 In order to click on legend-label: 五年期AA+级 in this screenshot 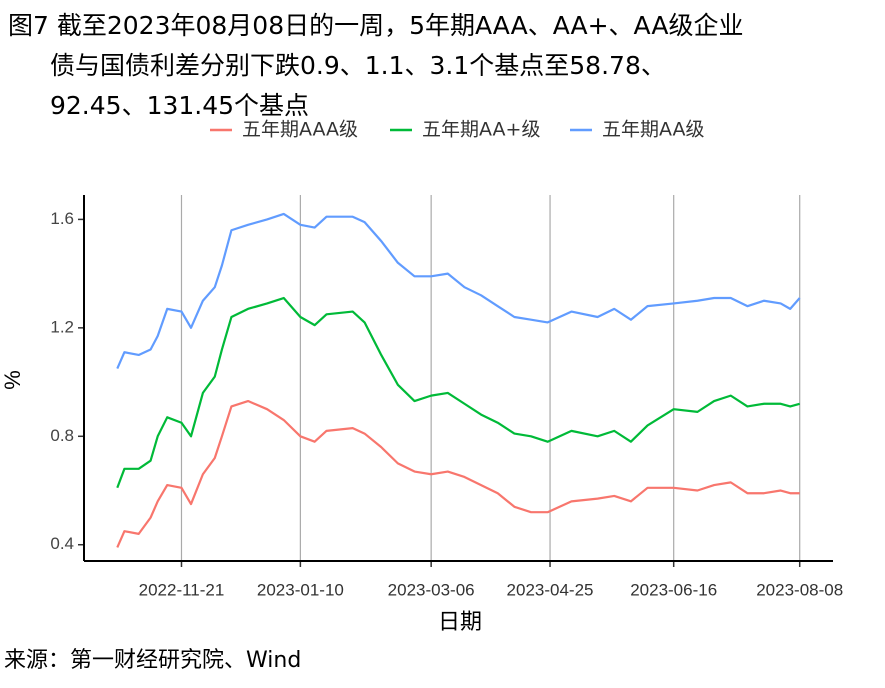, I will do `click(481, 130)`.